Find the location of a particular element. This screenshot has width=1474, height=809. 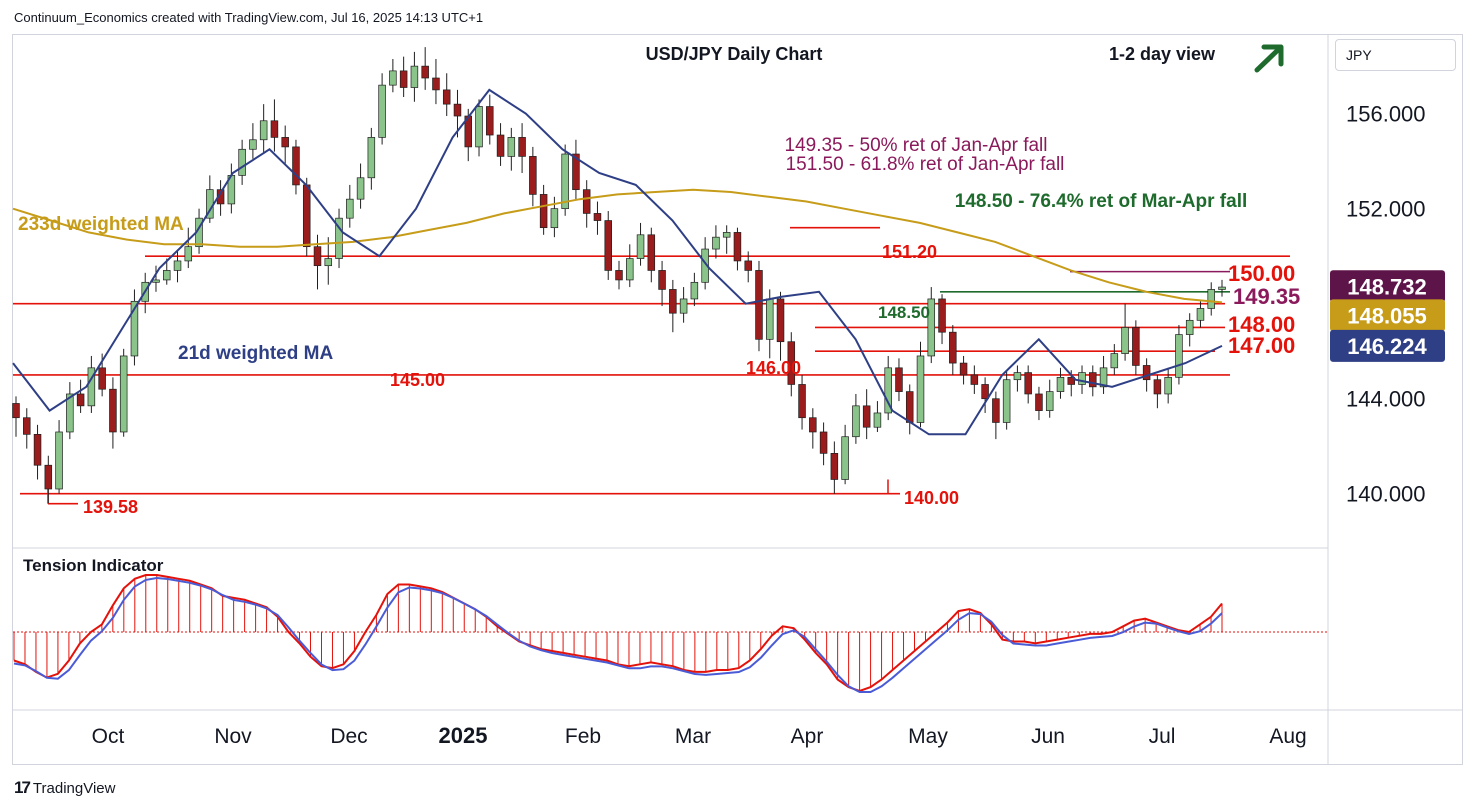

x-tick-label: May is located at coordinates (928, 736).